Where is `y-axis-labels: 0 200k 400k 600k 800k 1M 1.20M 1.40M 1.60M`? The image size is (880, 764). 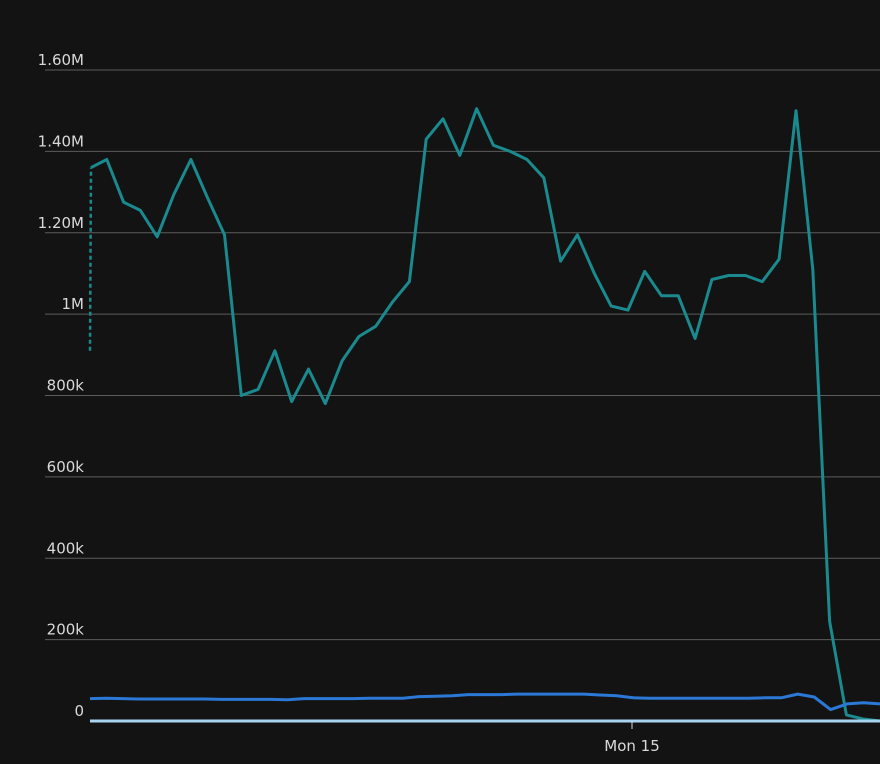
y-axis-labels: 0 200k 400k 600k 800k 1M 1.20M 1.40M 1.60M is located at coordinates (61, 385).